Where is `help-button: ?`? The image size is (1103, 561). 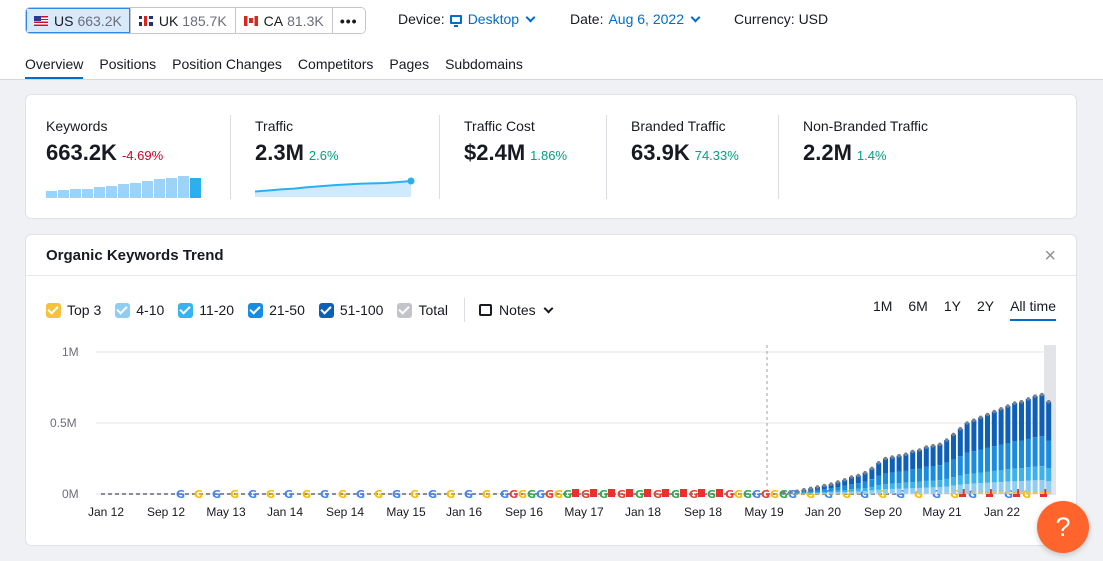 help-button: ? is located at coordinates (1063, 527).